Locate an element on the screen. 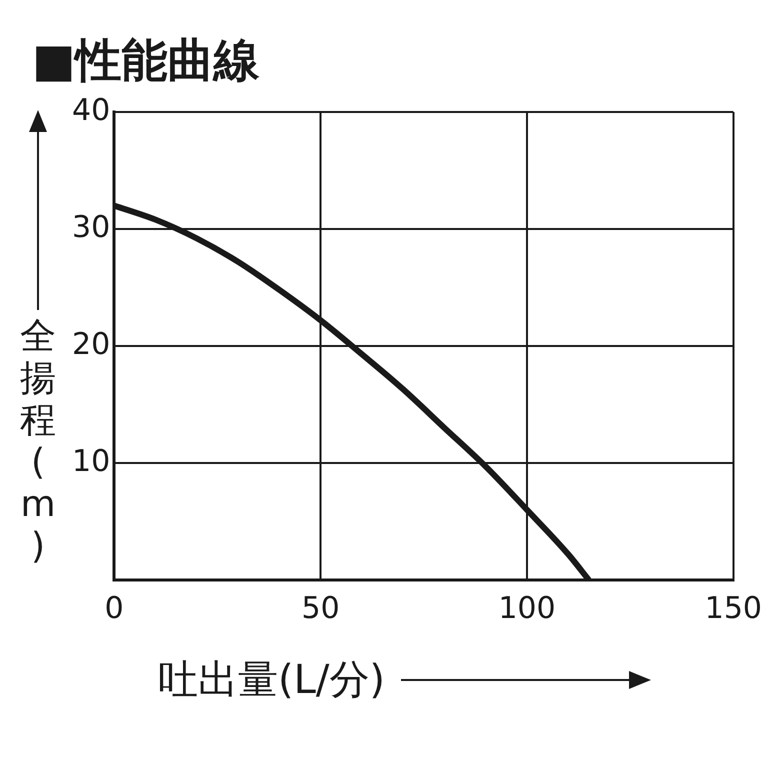 Image resolution: width=784 pixels, height=784 pixels. x-tick-label: 50 is located at coordinates (320, 608).